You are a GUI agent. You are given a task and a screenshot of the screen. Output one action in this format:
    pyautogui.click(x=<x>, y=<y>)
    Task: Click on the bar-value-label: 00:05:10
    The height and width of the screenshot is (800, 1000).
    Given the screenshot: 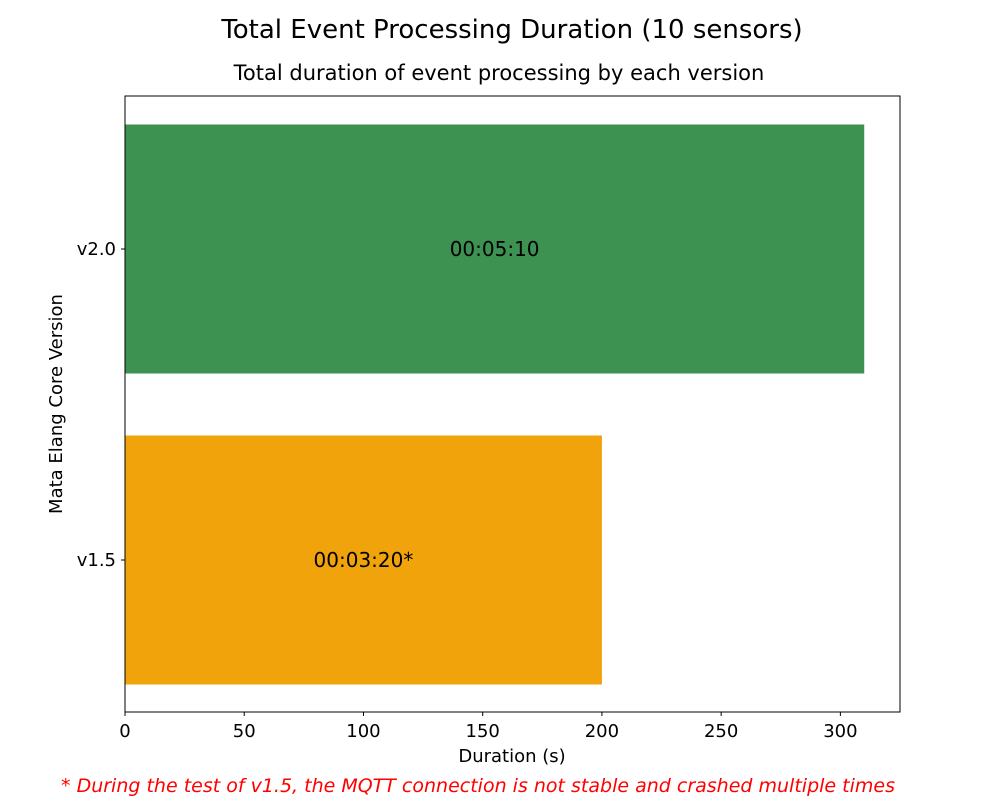 What is the action you would take?
    pyautogui.click(x=495, y=249)
    